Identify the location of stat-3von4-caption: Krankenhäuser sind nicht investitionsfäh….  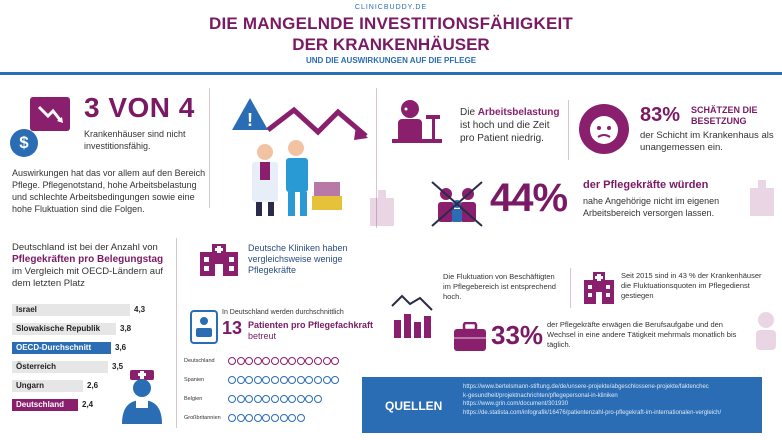
(143, 140).